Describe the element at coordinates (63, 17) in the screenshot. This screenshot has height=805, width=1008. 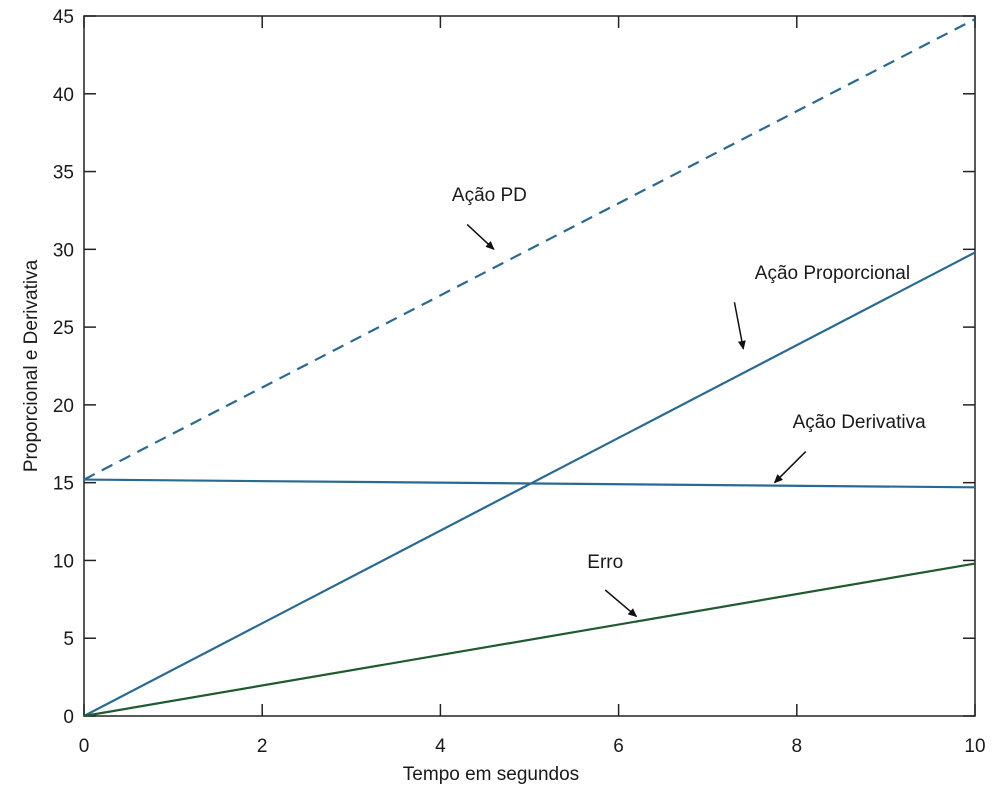
I see `y-tick-label: 45` at that location.